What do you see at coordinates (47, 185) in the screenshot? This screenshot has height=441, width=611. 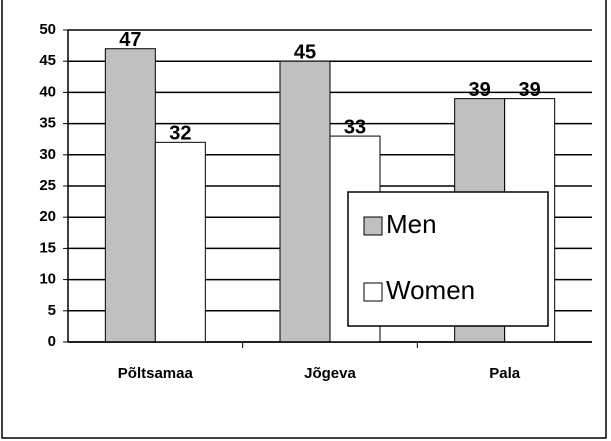 I see `y-tick-label: 25` at bounding box center [47, 185].